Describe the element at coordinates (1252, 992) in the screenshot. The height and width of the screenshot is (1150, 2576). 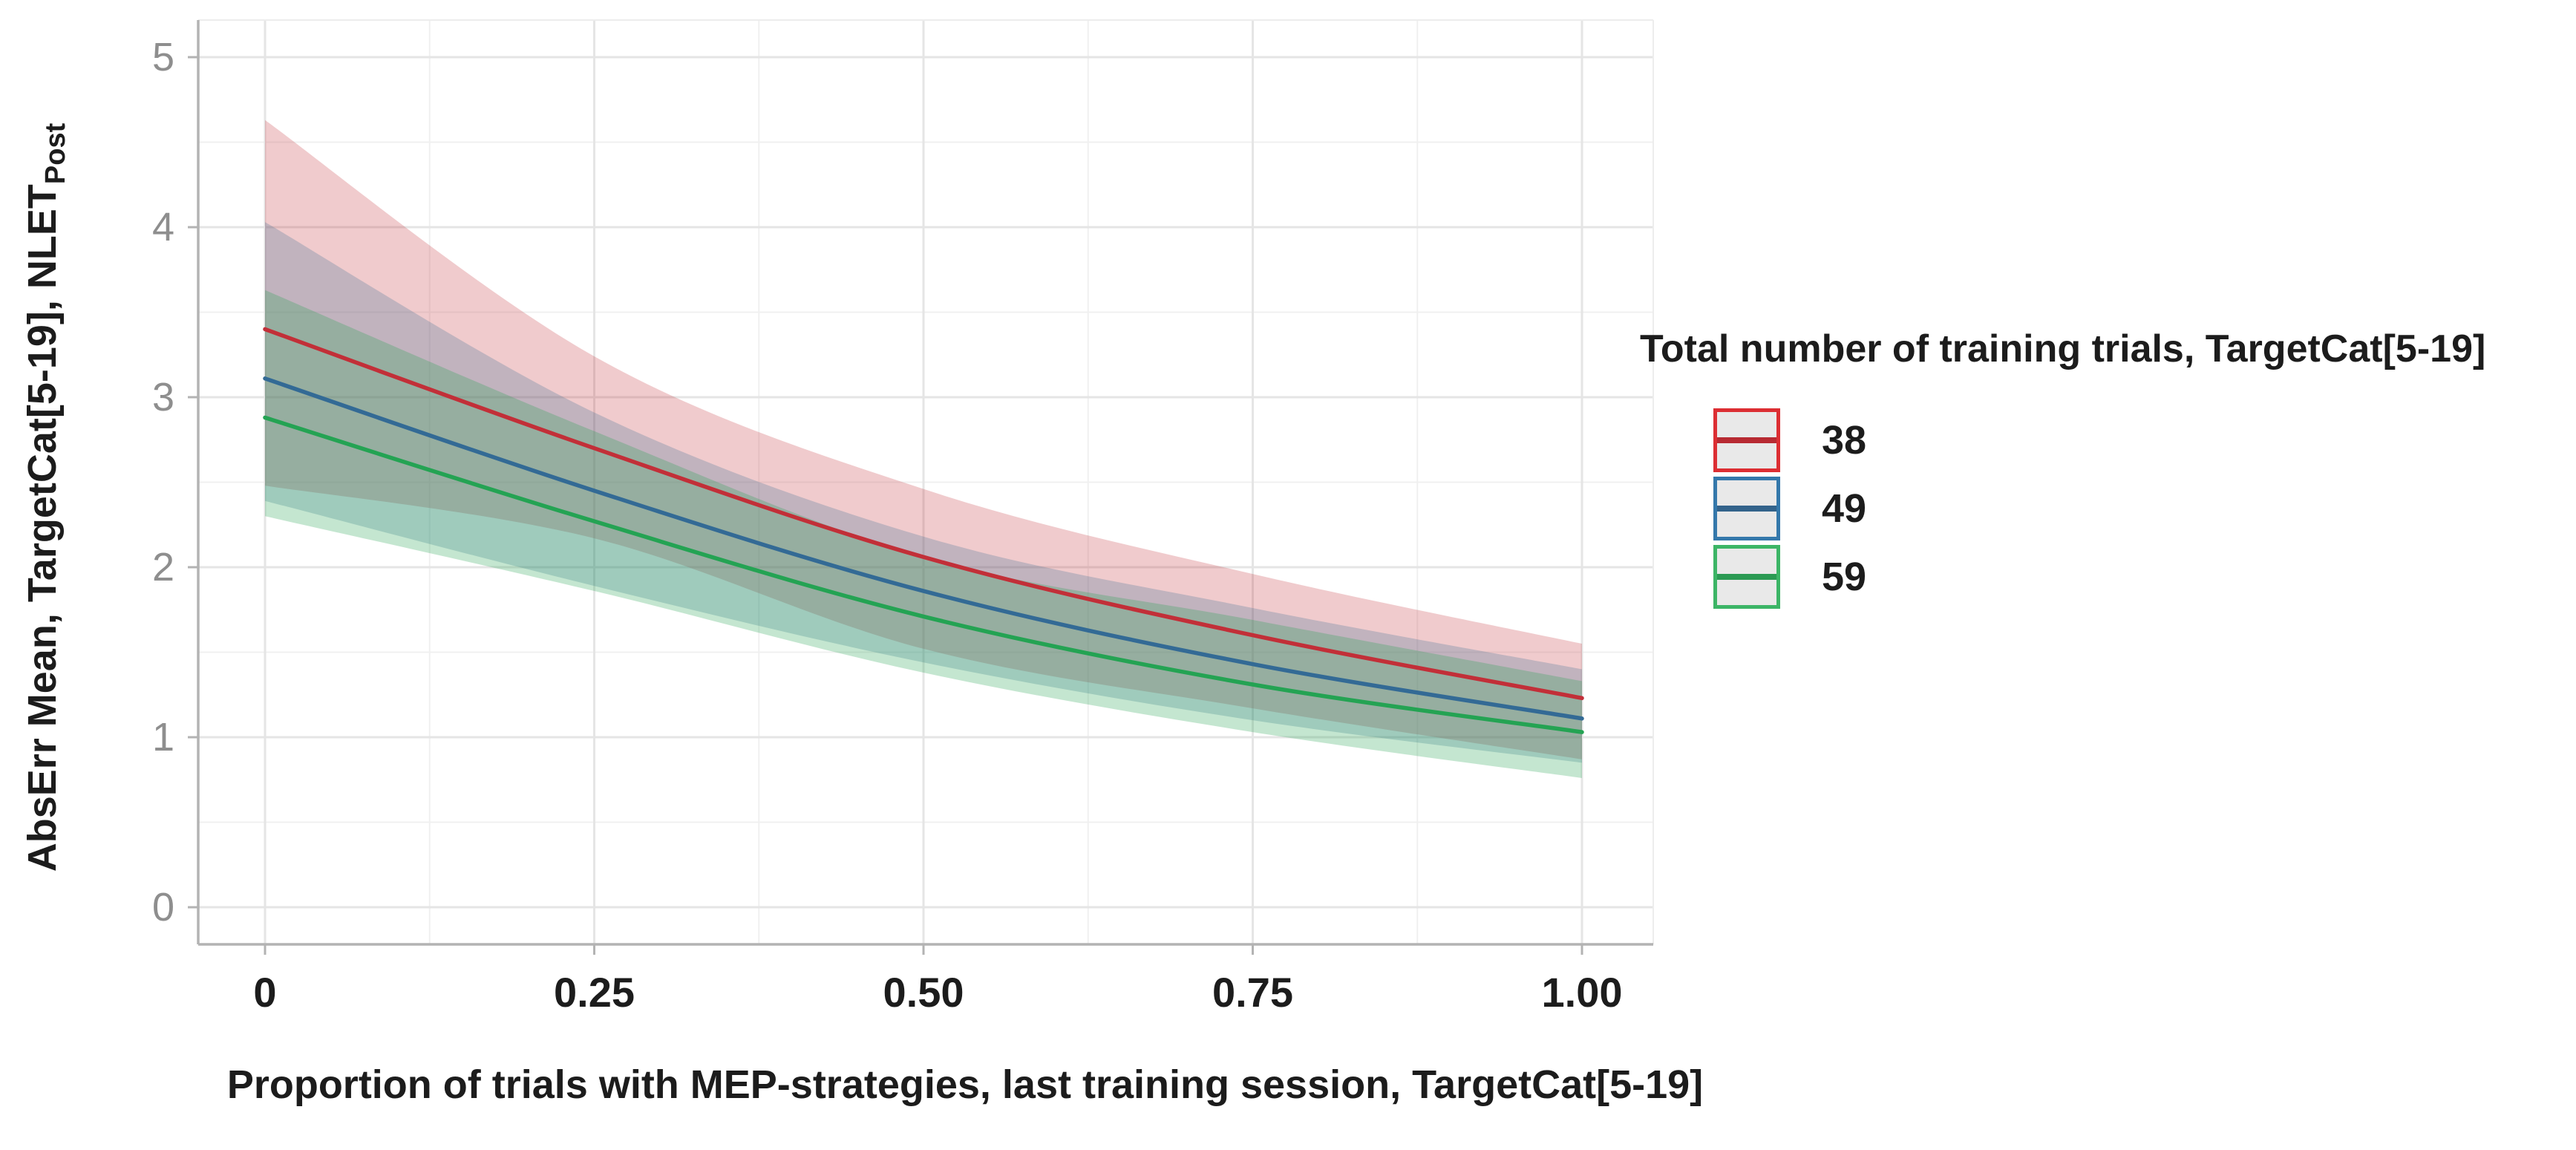
I see `x-tick-label-3: 0.75` at that location.